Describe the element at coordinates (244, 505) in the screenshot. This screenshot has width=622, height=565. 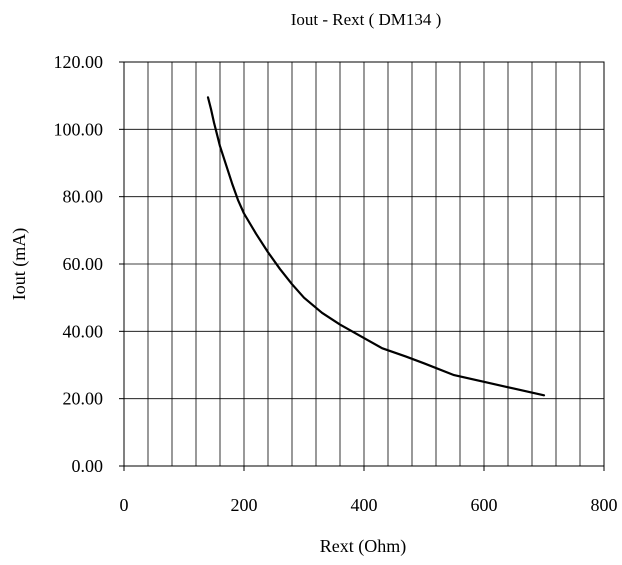
I see `x-tick-label: 200` at that location.